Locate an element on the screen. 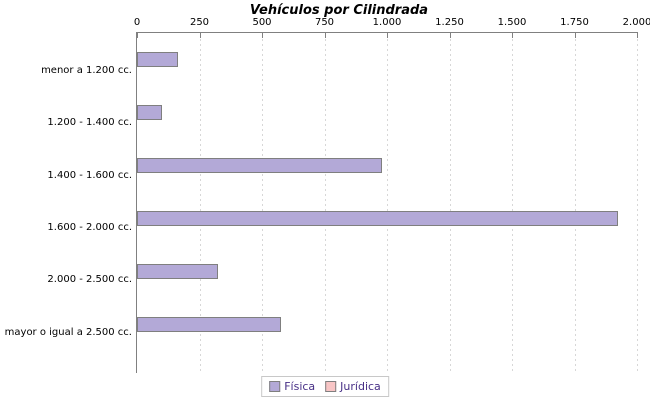 The height and width of the screenshot is (400, 650). legend-item-fisica: Física is located at coordinates (292, 386).